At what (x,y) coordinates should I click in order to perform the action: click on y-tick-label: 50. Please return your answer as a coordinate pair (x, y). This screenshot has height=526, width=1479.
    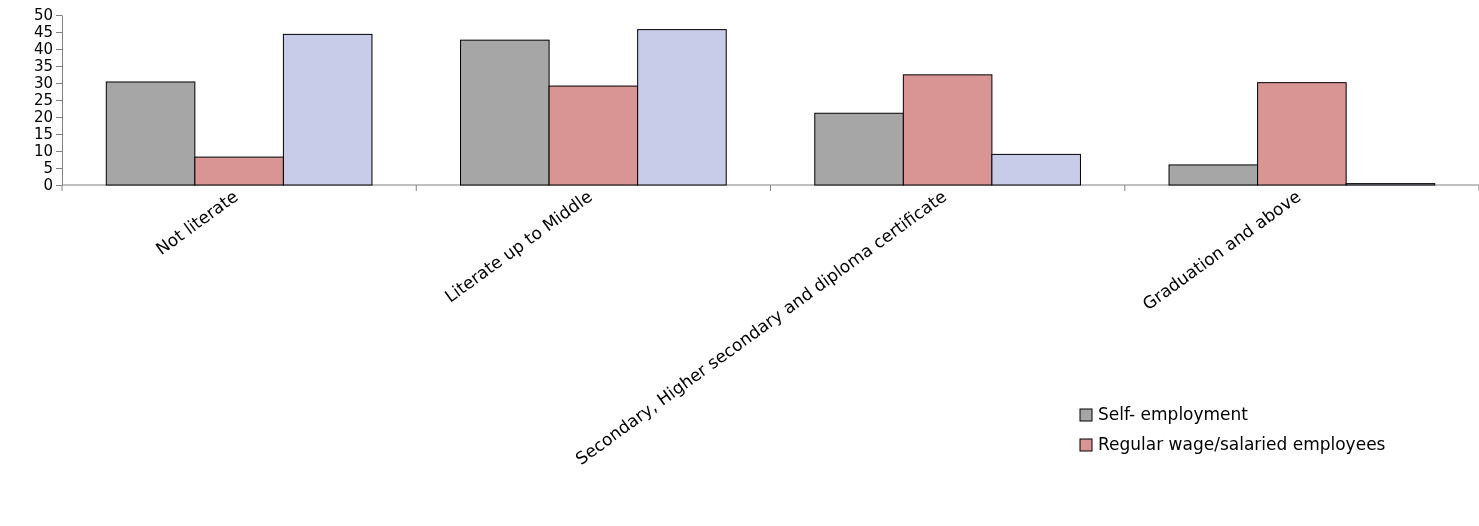
    Looking at the image, I should click on (43, 15).